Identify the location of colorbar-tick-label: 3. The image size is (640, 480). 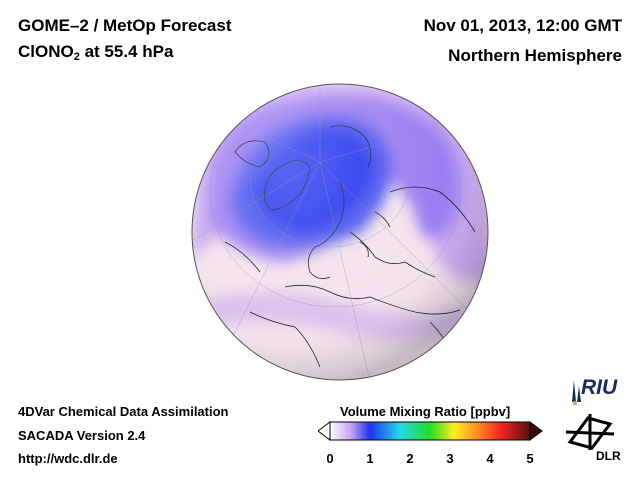
(450, 458).